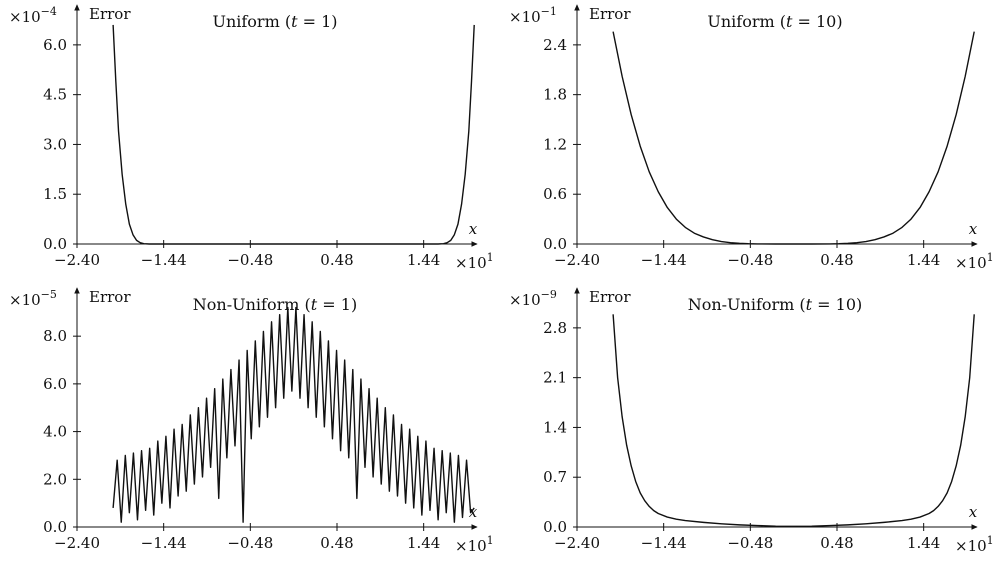  Describe the element at coordinates (275, 304) in the screenshot. I see `chart-title: Non-Uniform (t = 1)` at that location.